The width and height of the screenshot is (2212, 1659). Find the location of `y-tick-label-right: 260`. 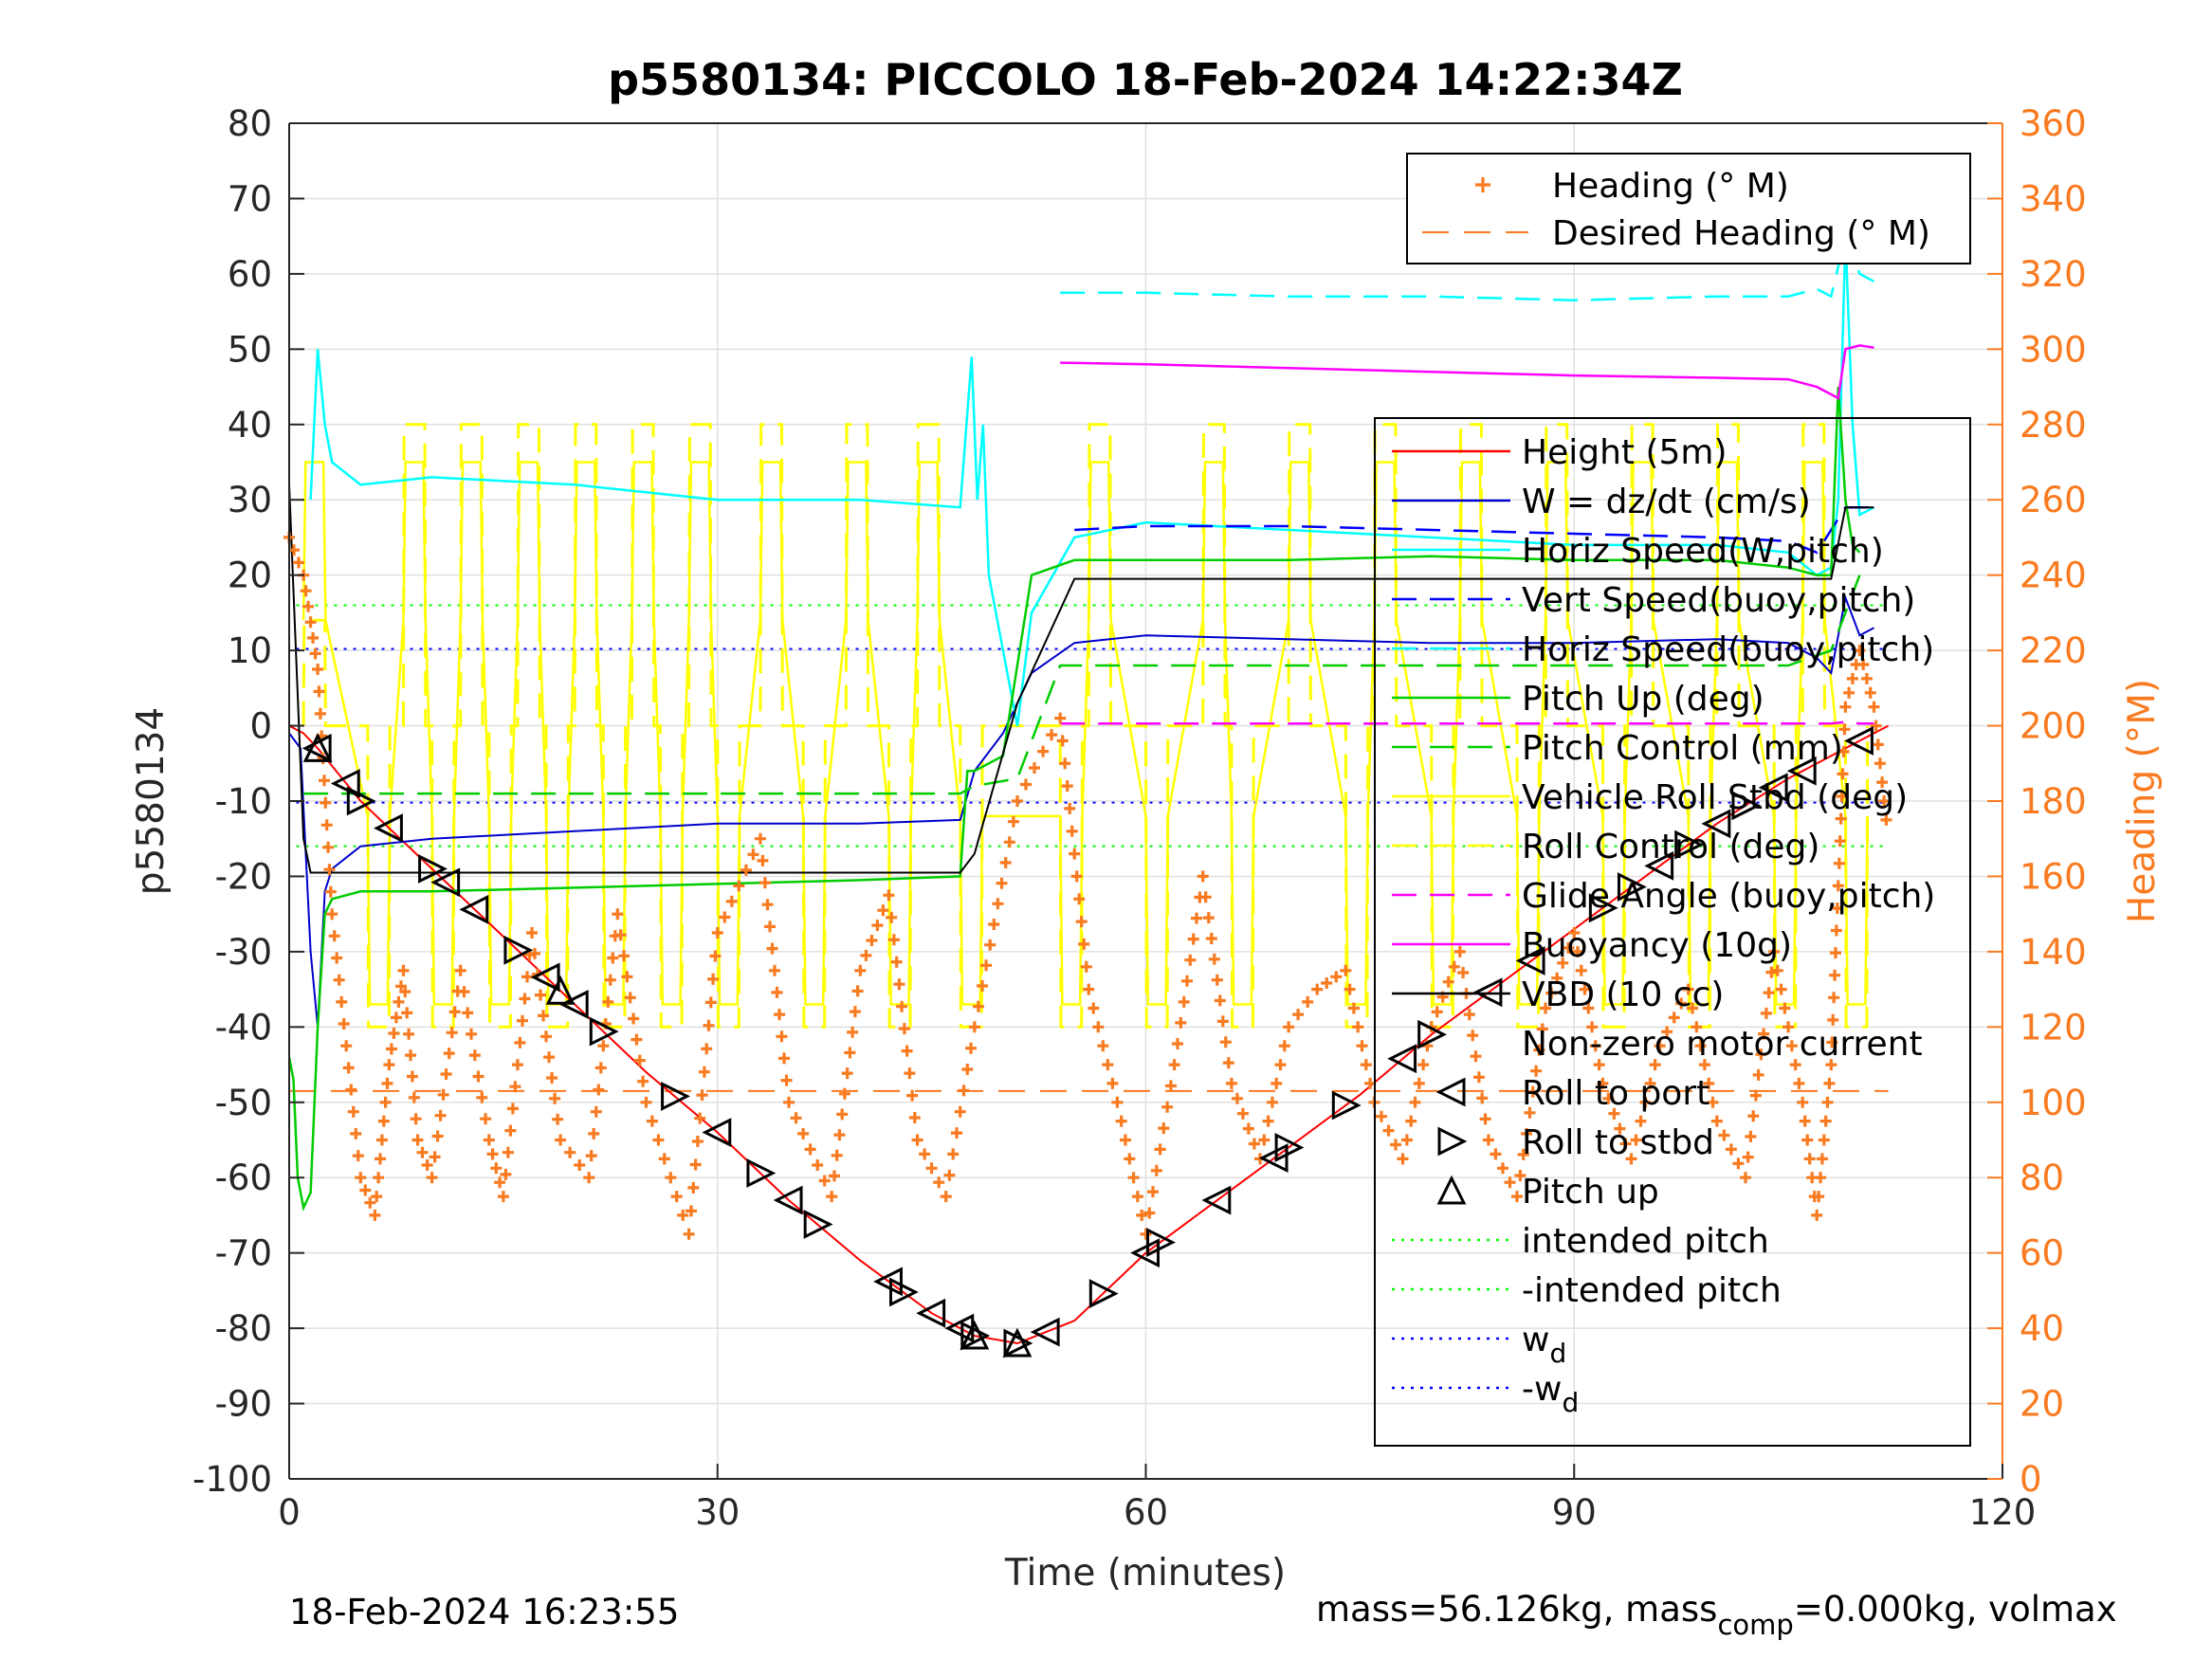

y-tick-label-right: 260 is located at coordinates (2053, 500).